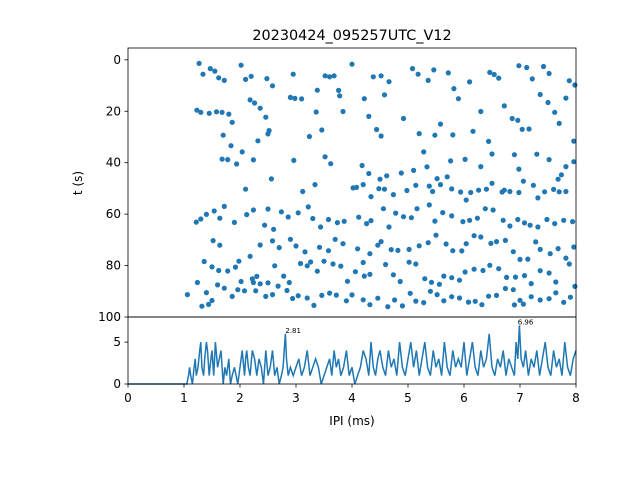  Describe the element at coordinates (117, 384) in the screenshot. I see `histogram-y-tick-label: 0` at that location.